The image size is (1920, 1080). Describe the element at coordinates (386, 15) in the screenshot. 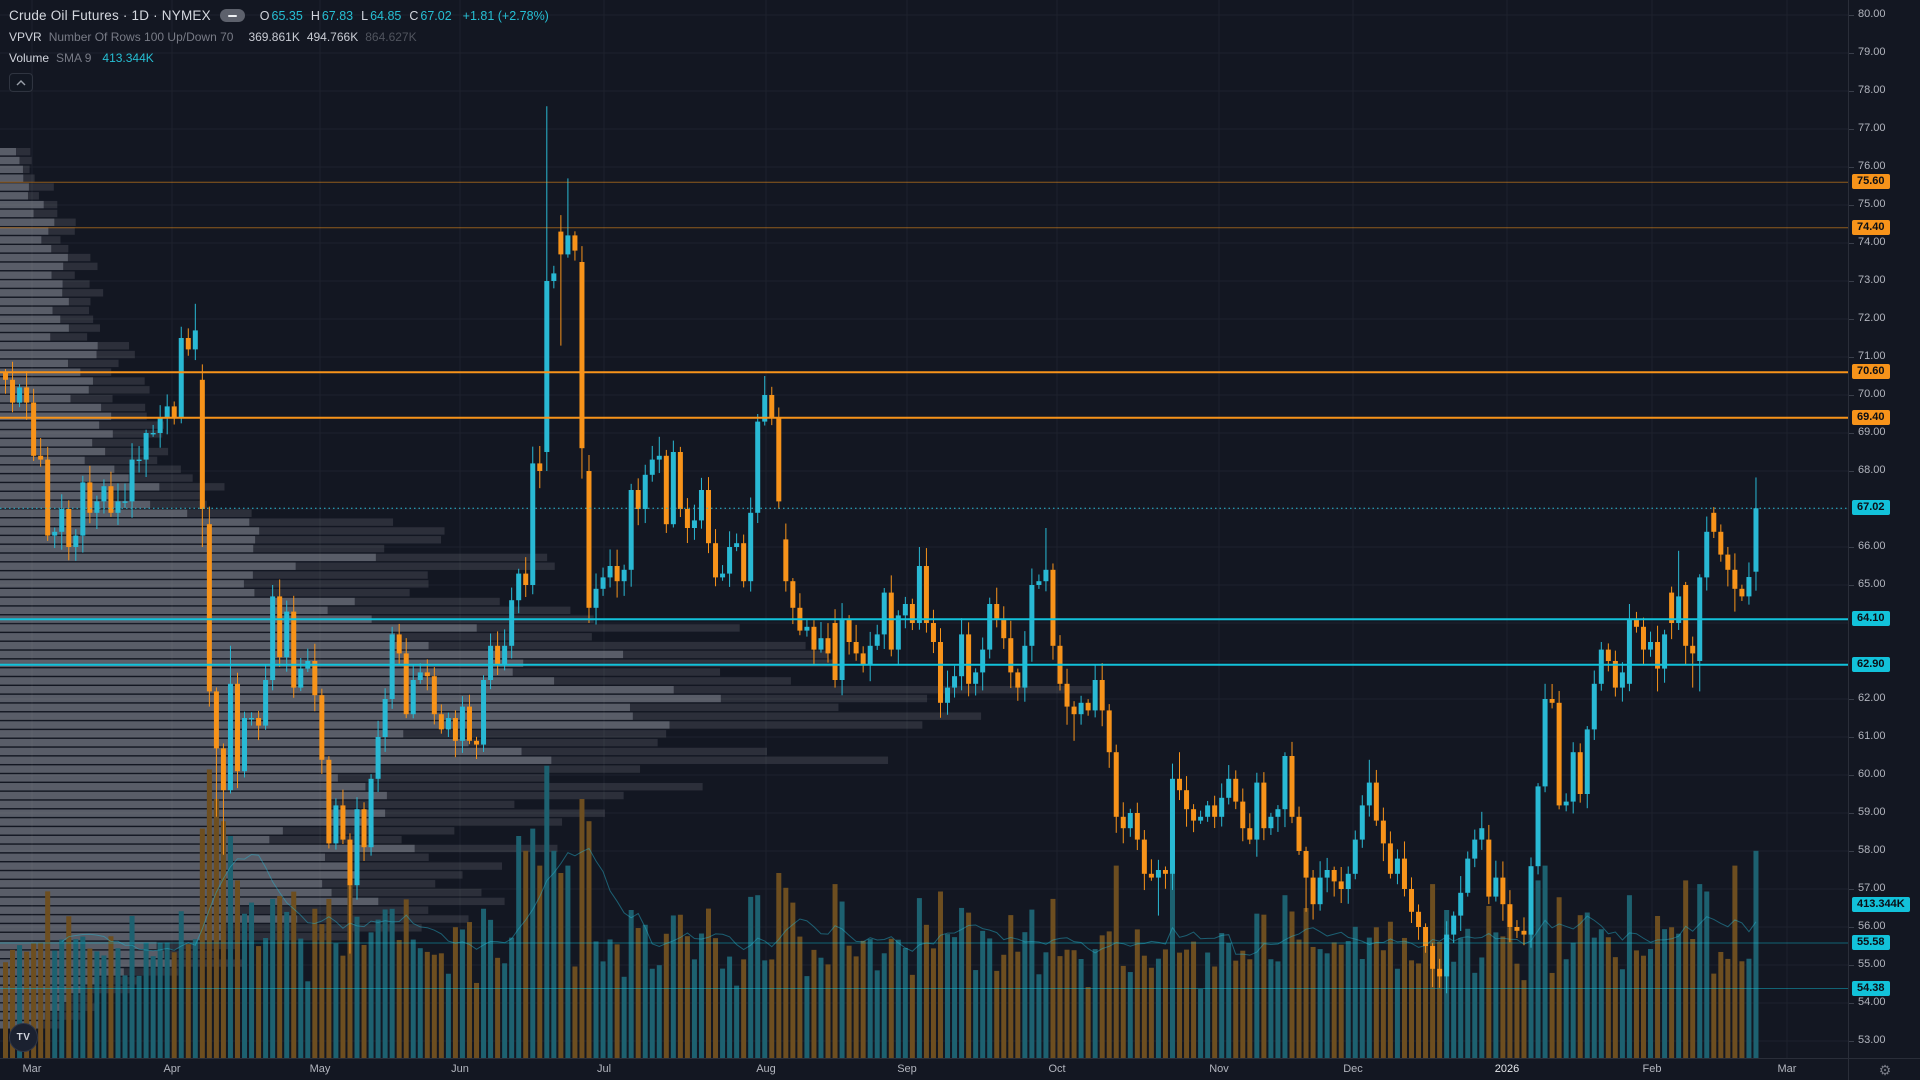

I see `low-value: 64.85` at that location.